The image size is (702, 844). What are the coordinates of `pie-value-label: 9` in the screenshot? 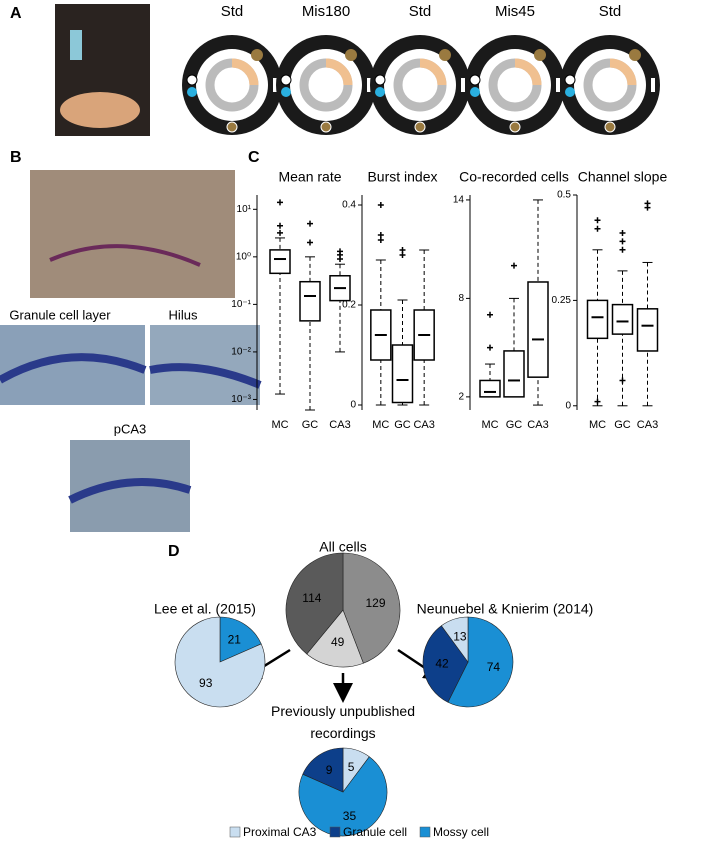 It's located at (329, 770).